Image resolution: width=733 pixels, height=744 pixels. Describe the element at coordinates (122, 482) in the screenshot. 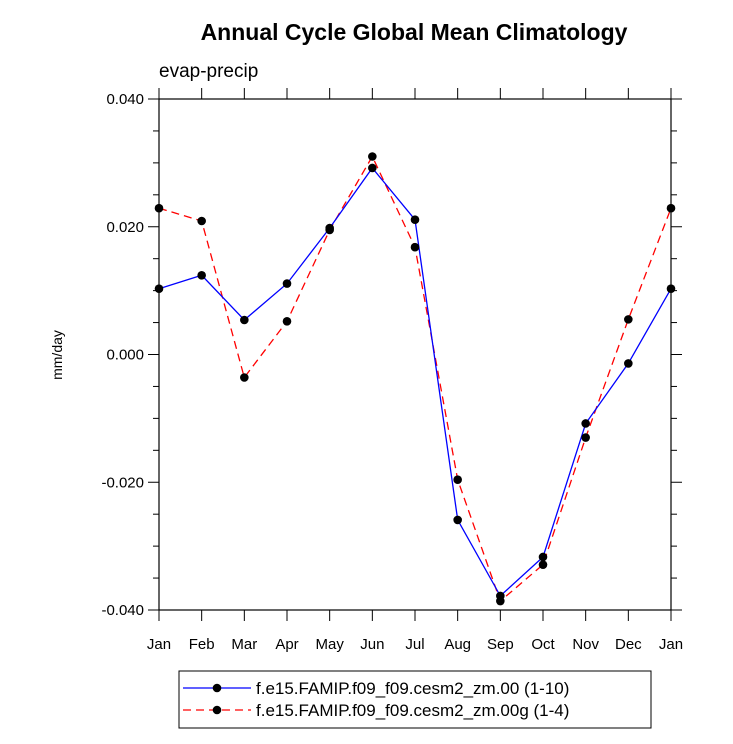

I see `y-tick-label: -0.020` at that location.